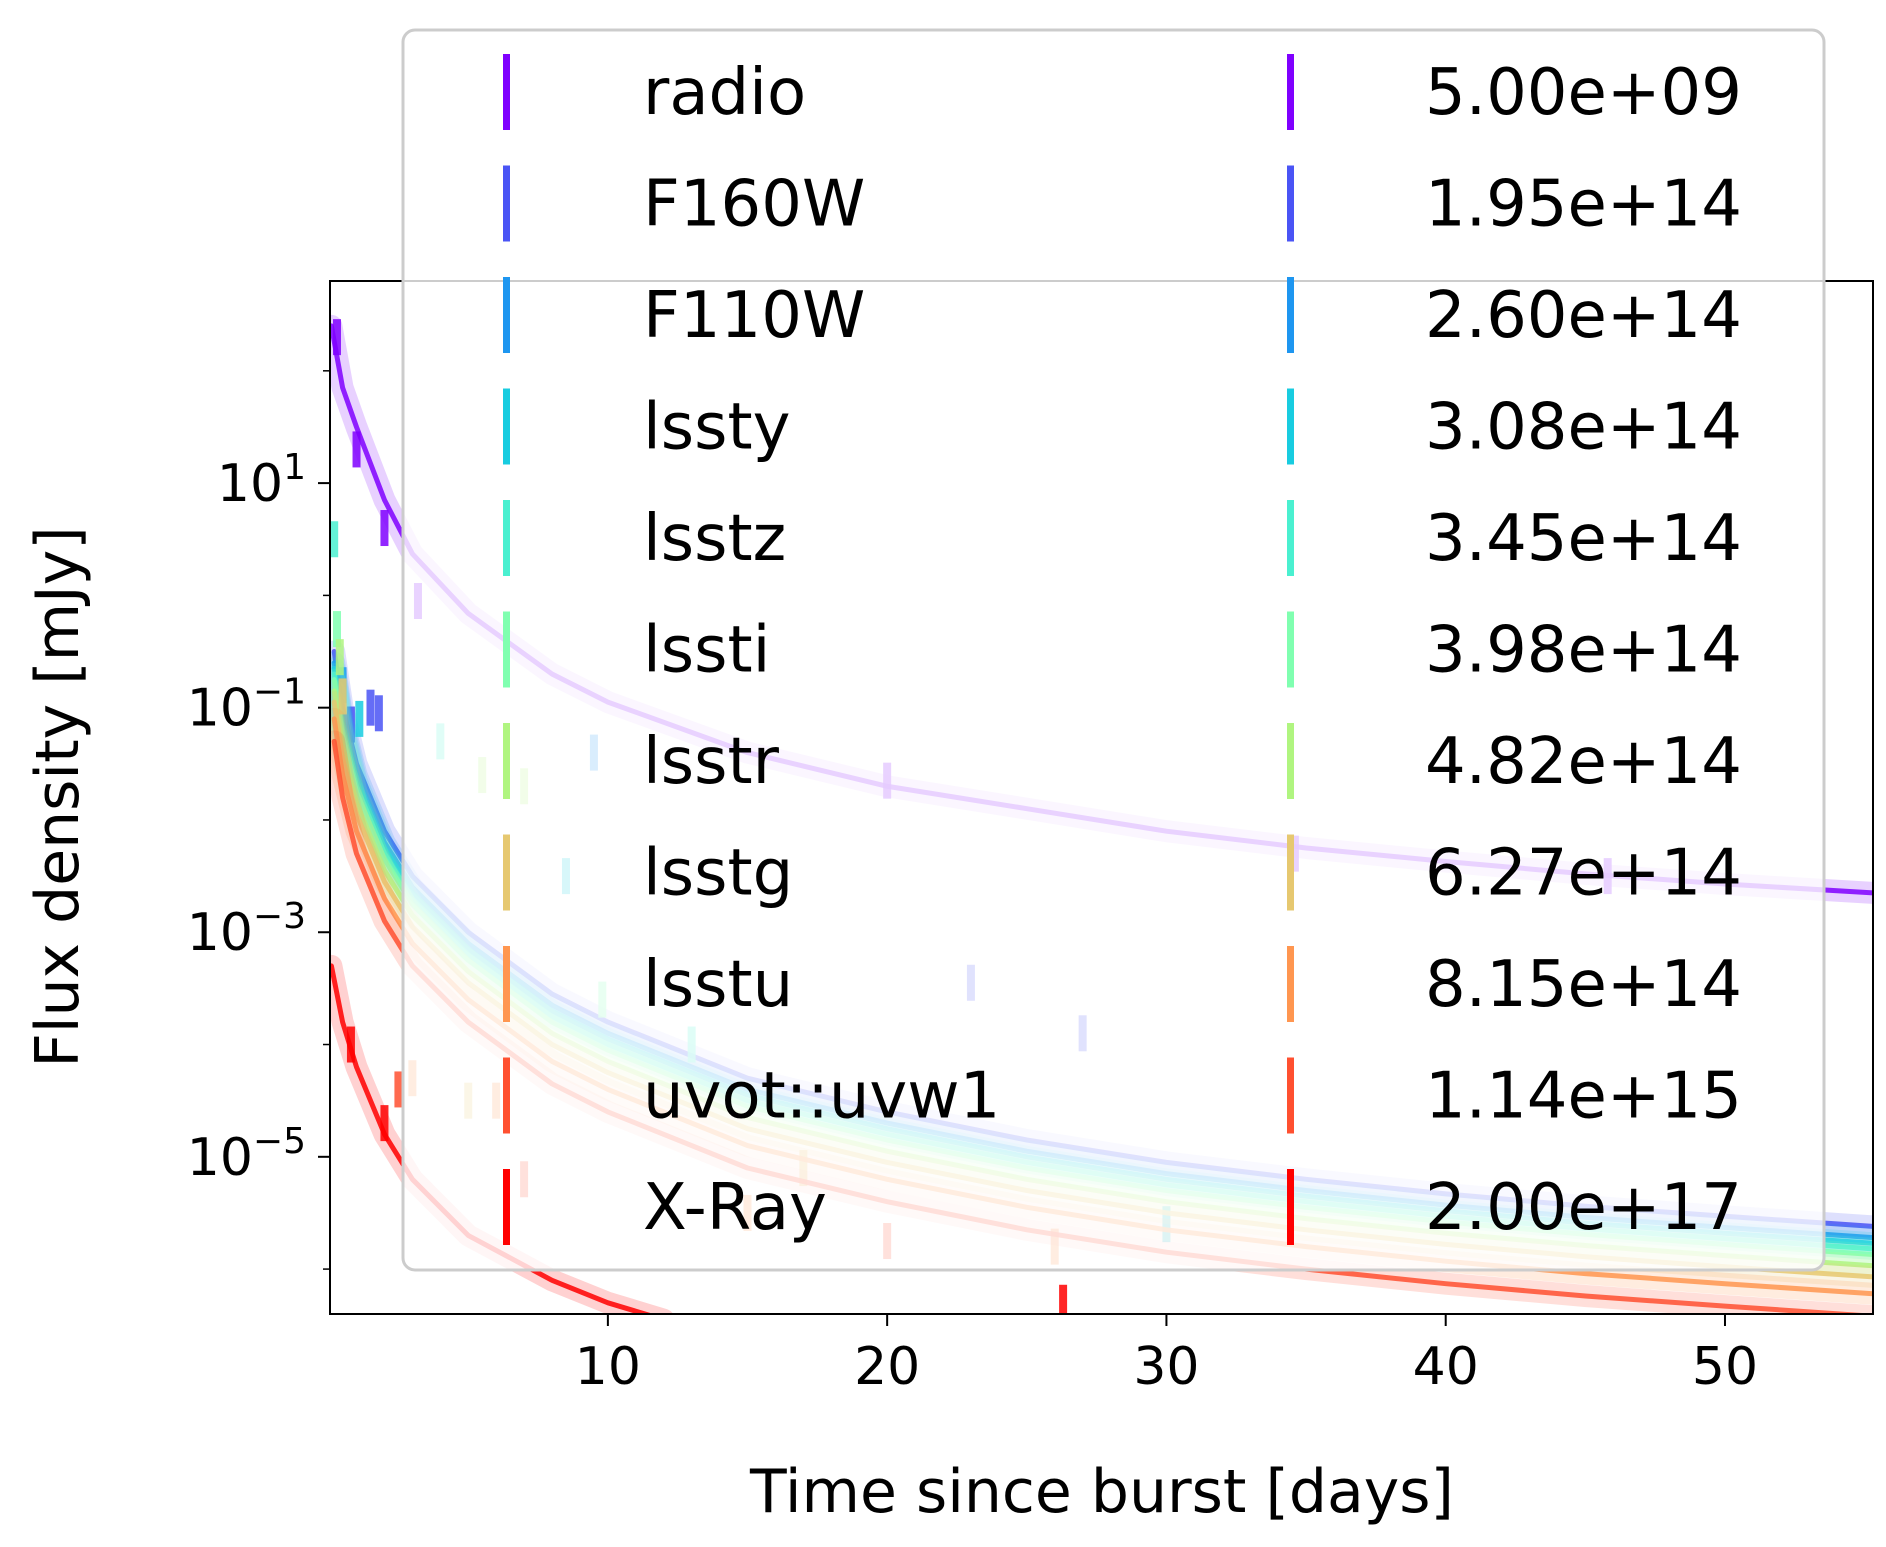 Image resolution: width=1886 pixels, height=1547 pixels. Describe the element at coordinates (821, 1097) in the screenshot. I see `legend-label: uvot::uvw1` at that location.